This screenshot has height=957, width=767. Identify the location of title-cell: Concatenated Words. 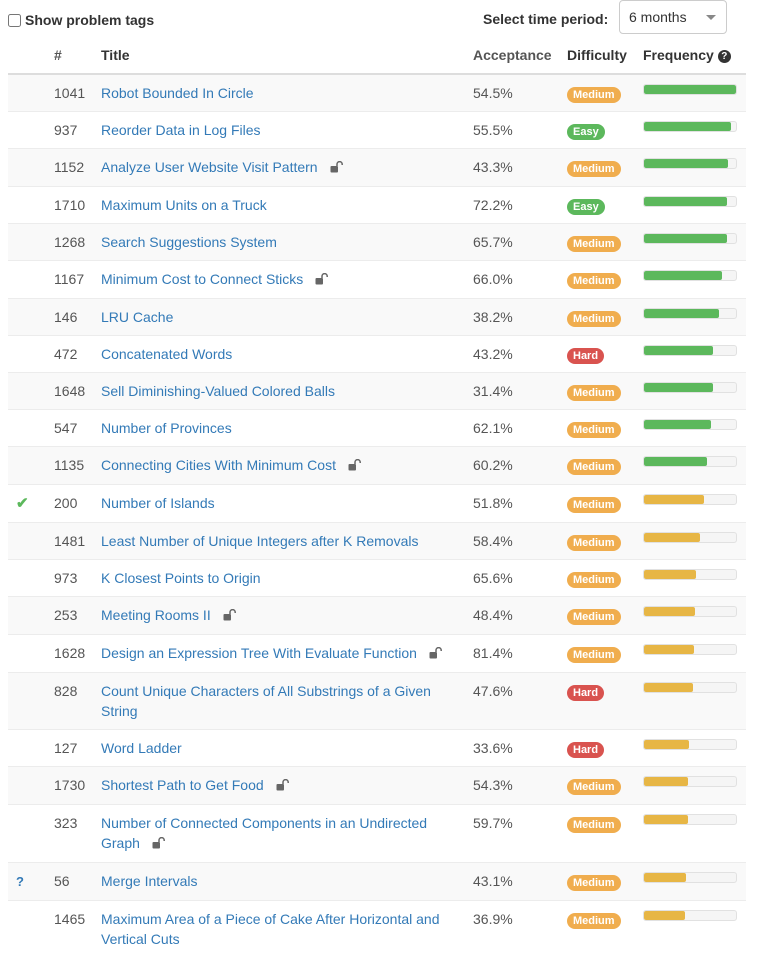
(287, 354).